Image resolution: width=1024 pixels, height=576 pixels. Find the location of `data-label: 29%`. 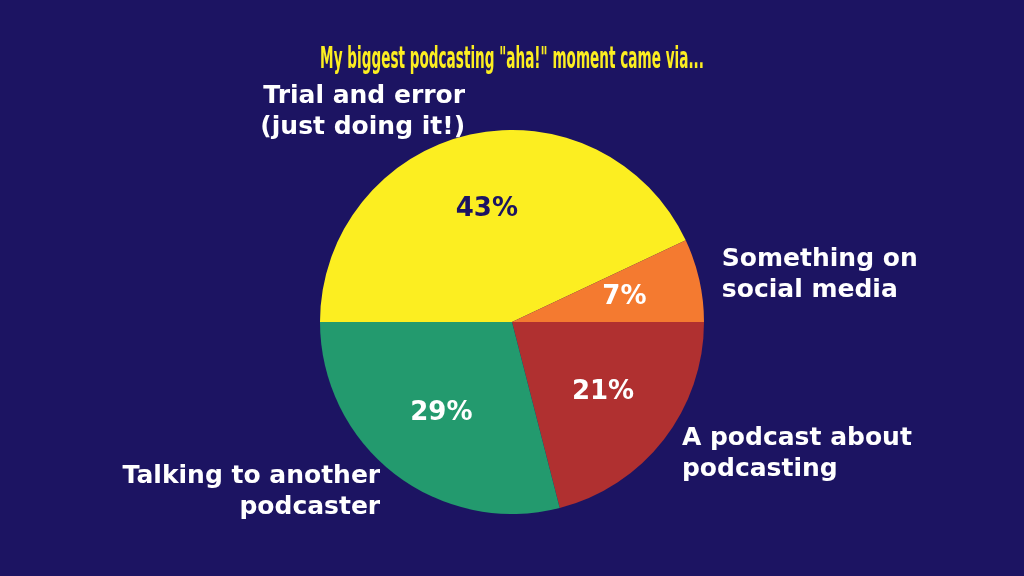

data-label: 29% is located at coordinates (441, 410).